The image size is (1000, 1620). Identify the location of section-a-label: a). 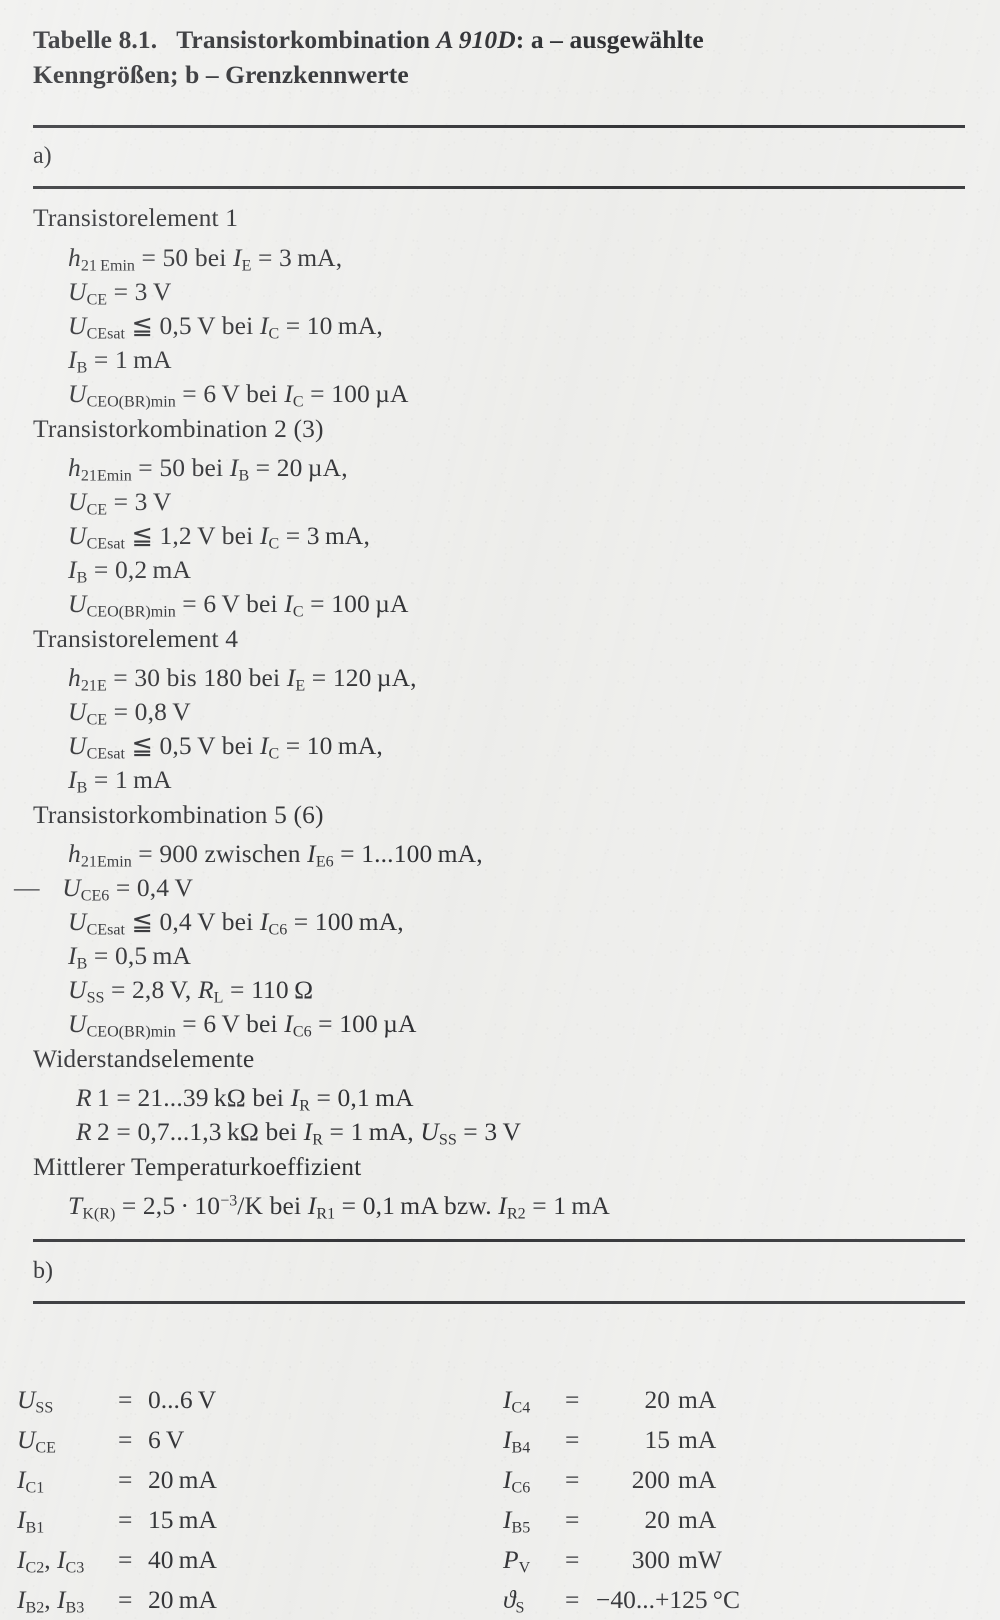
(42, 156).